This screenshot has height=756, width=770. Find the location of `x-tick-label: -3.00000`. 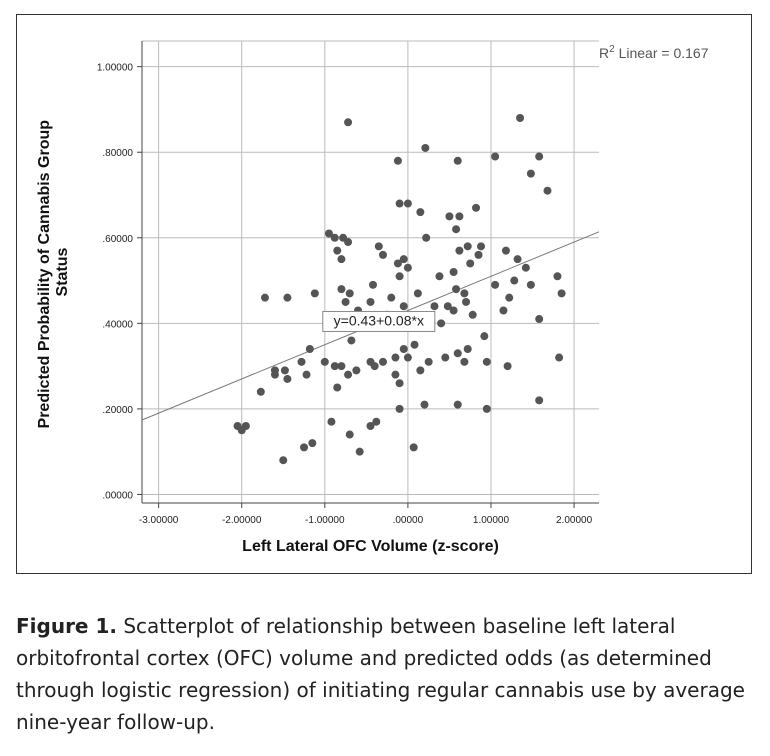

x-tick-label: -3.00000 is located at coordinates (159, 520).